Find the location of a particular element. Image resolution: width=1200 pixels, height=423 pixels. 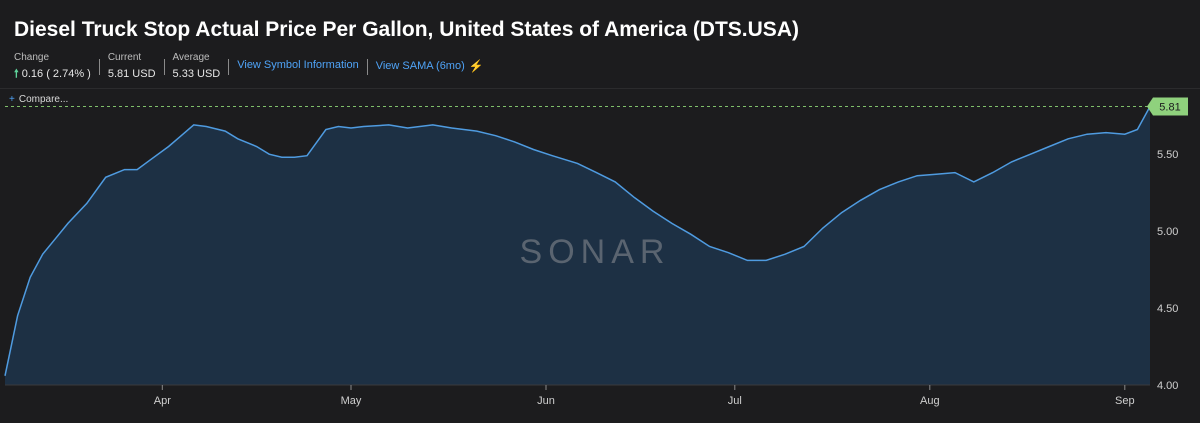

x-tick-label-3: Jul is located at coordinates (735, 401).